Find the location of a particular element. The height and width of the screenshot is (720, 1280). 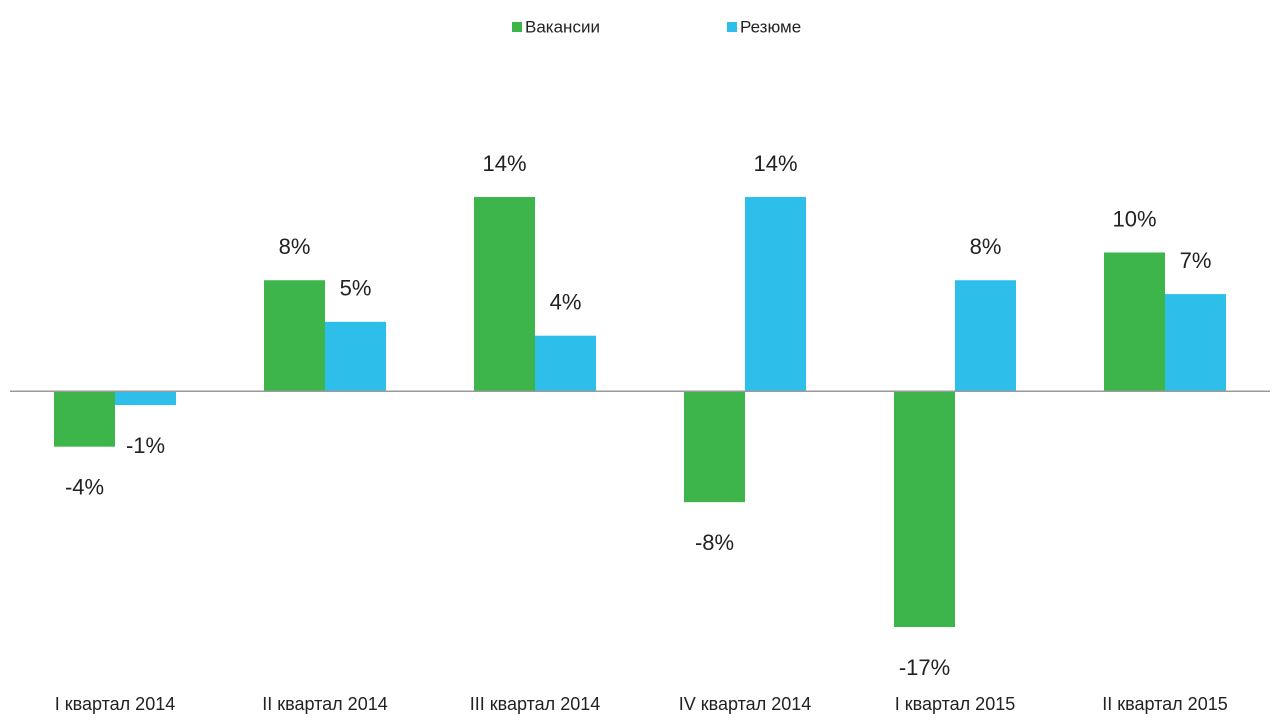

data-label: -8% is located at coordinates (714, 542).